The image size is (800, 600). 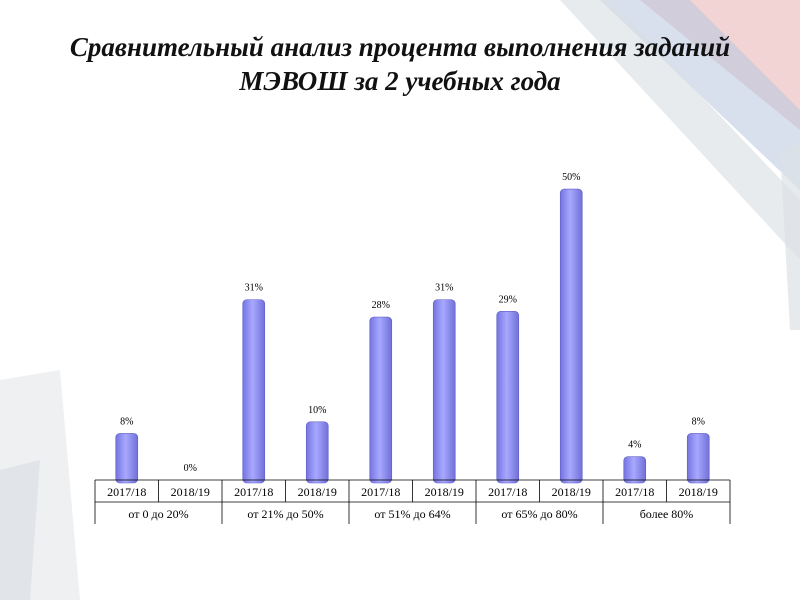 I want to click on tick-label-group: от 65% до 80%, so click(x=539, y=514).